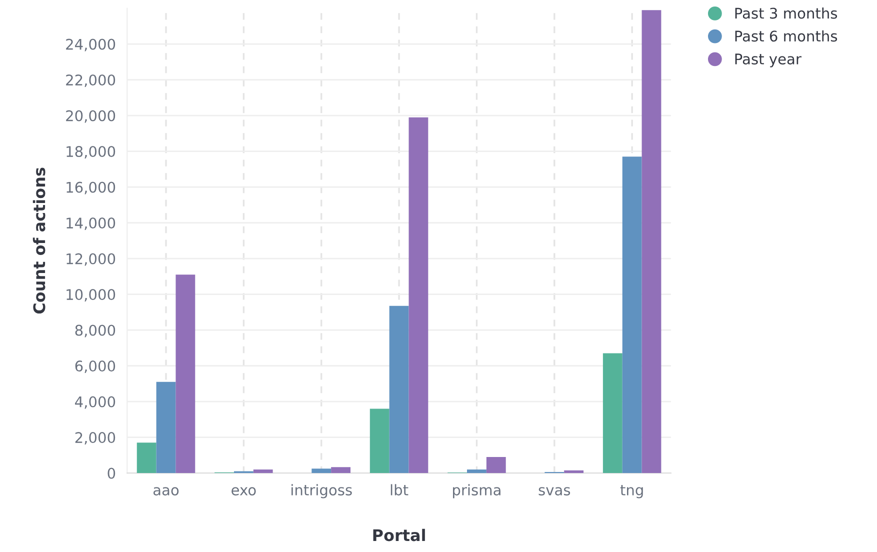 This screenshot has width=877, height=552. What do you see at coordinates (39, 241) in the screenshot?
I see `y-axis-title: Count of actions` at bounding box center [39, 241].